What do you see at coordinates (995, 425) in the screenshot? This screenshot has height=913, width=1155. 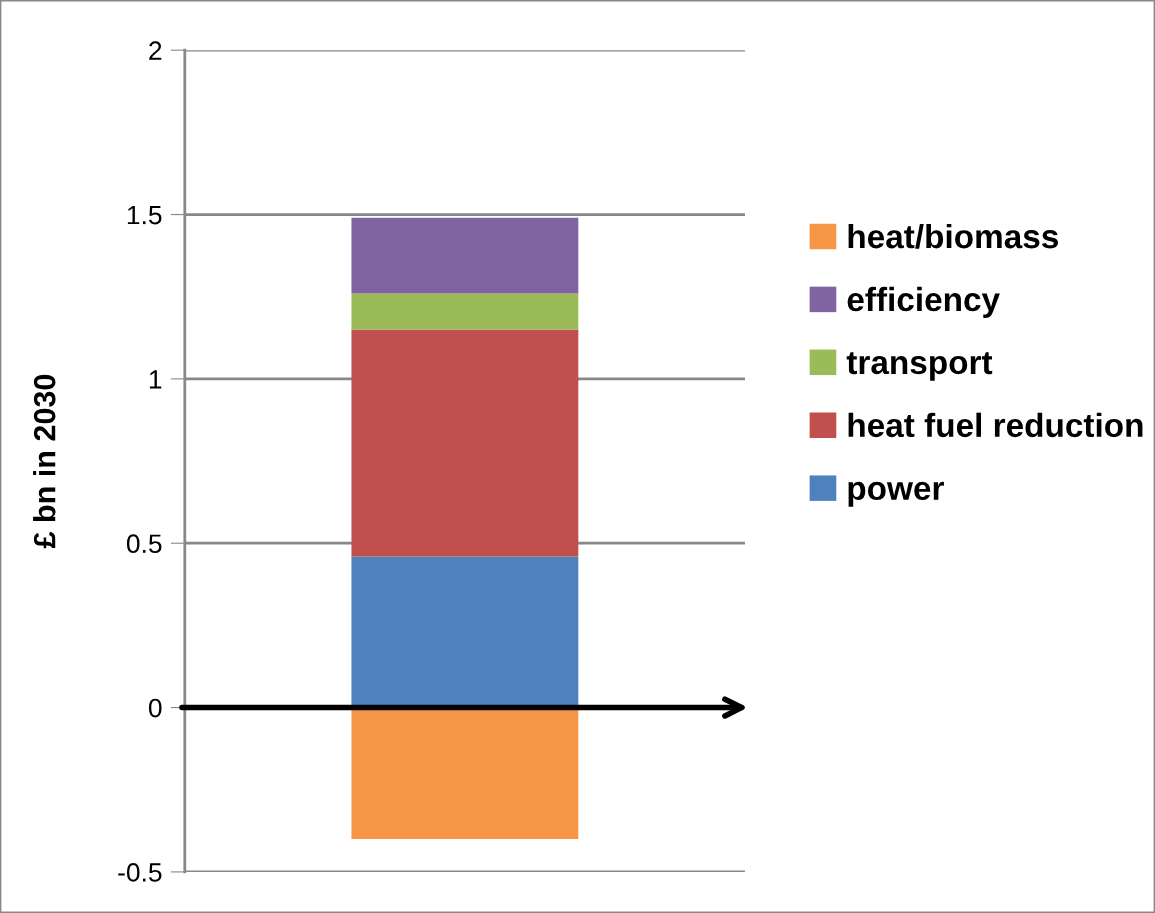 I see `legend-label: heat fuel reduction` at bounding box center [995, 425].